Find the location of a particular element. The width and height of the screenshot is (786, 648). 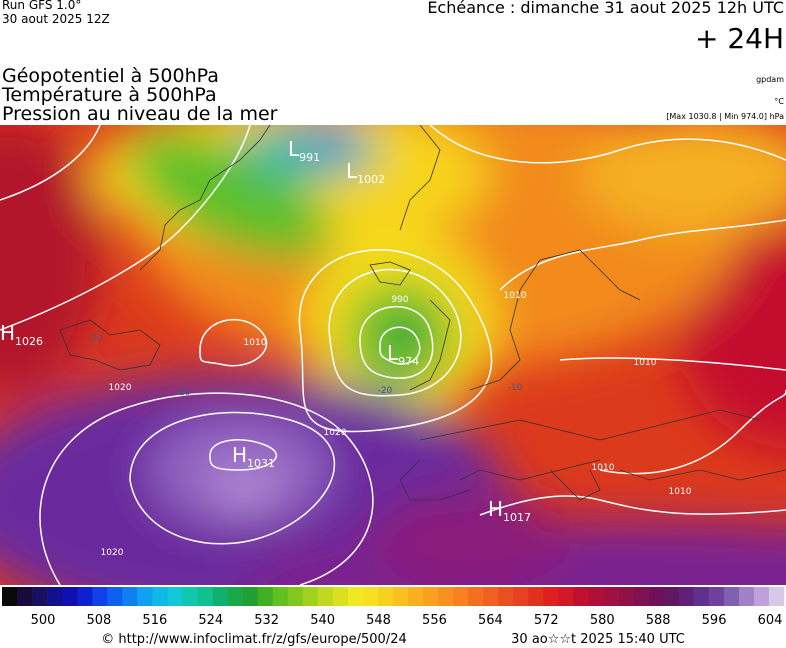

center-value: 1017 is located at coordinates (517, 517).